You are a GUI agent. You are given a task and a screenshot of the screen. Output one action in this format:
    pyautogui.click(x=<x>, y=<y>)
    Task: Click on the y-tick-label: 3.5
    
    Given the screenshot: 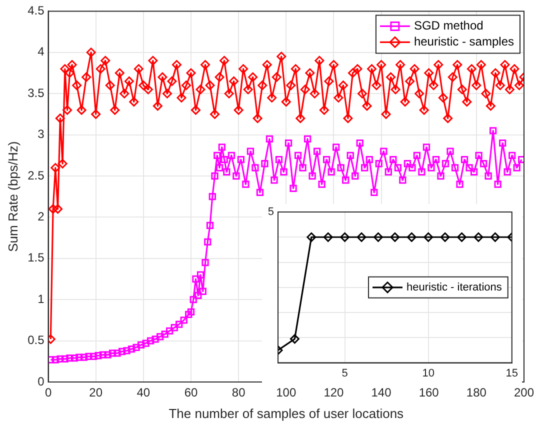 What is the action you would take?
    pyautogui.click(x=36, y=93)
    